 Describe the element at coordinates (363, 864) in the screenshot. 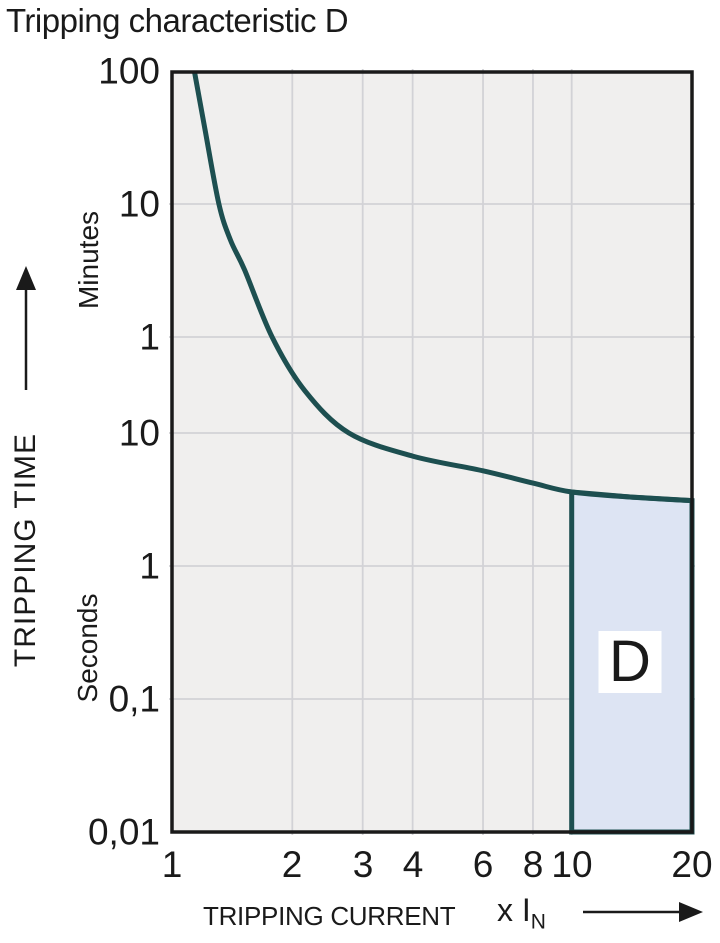

I see `x-tick-label: 3` at that location.